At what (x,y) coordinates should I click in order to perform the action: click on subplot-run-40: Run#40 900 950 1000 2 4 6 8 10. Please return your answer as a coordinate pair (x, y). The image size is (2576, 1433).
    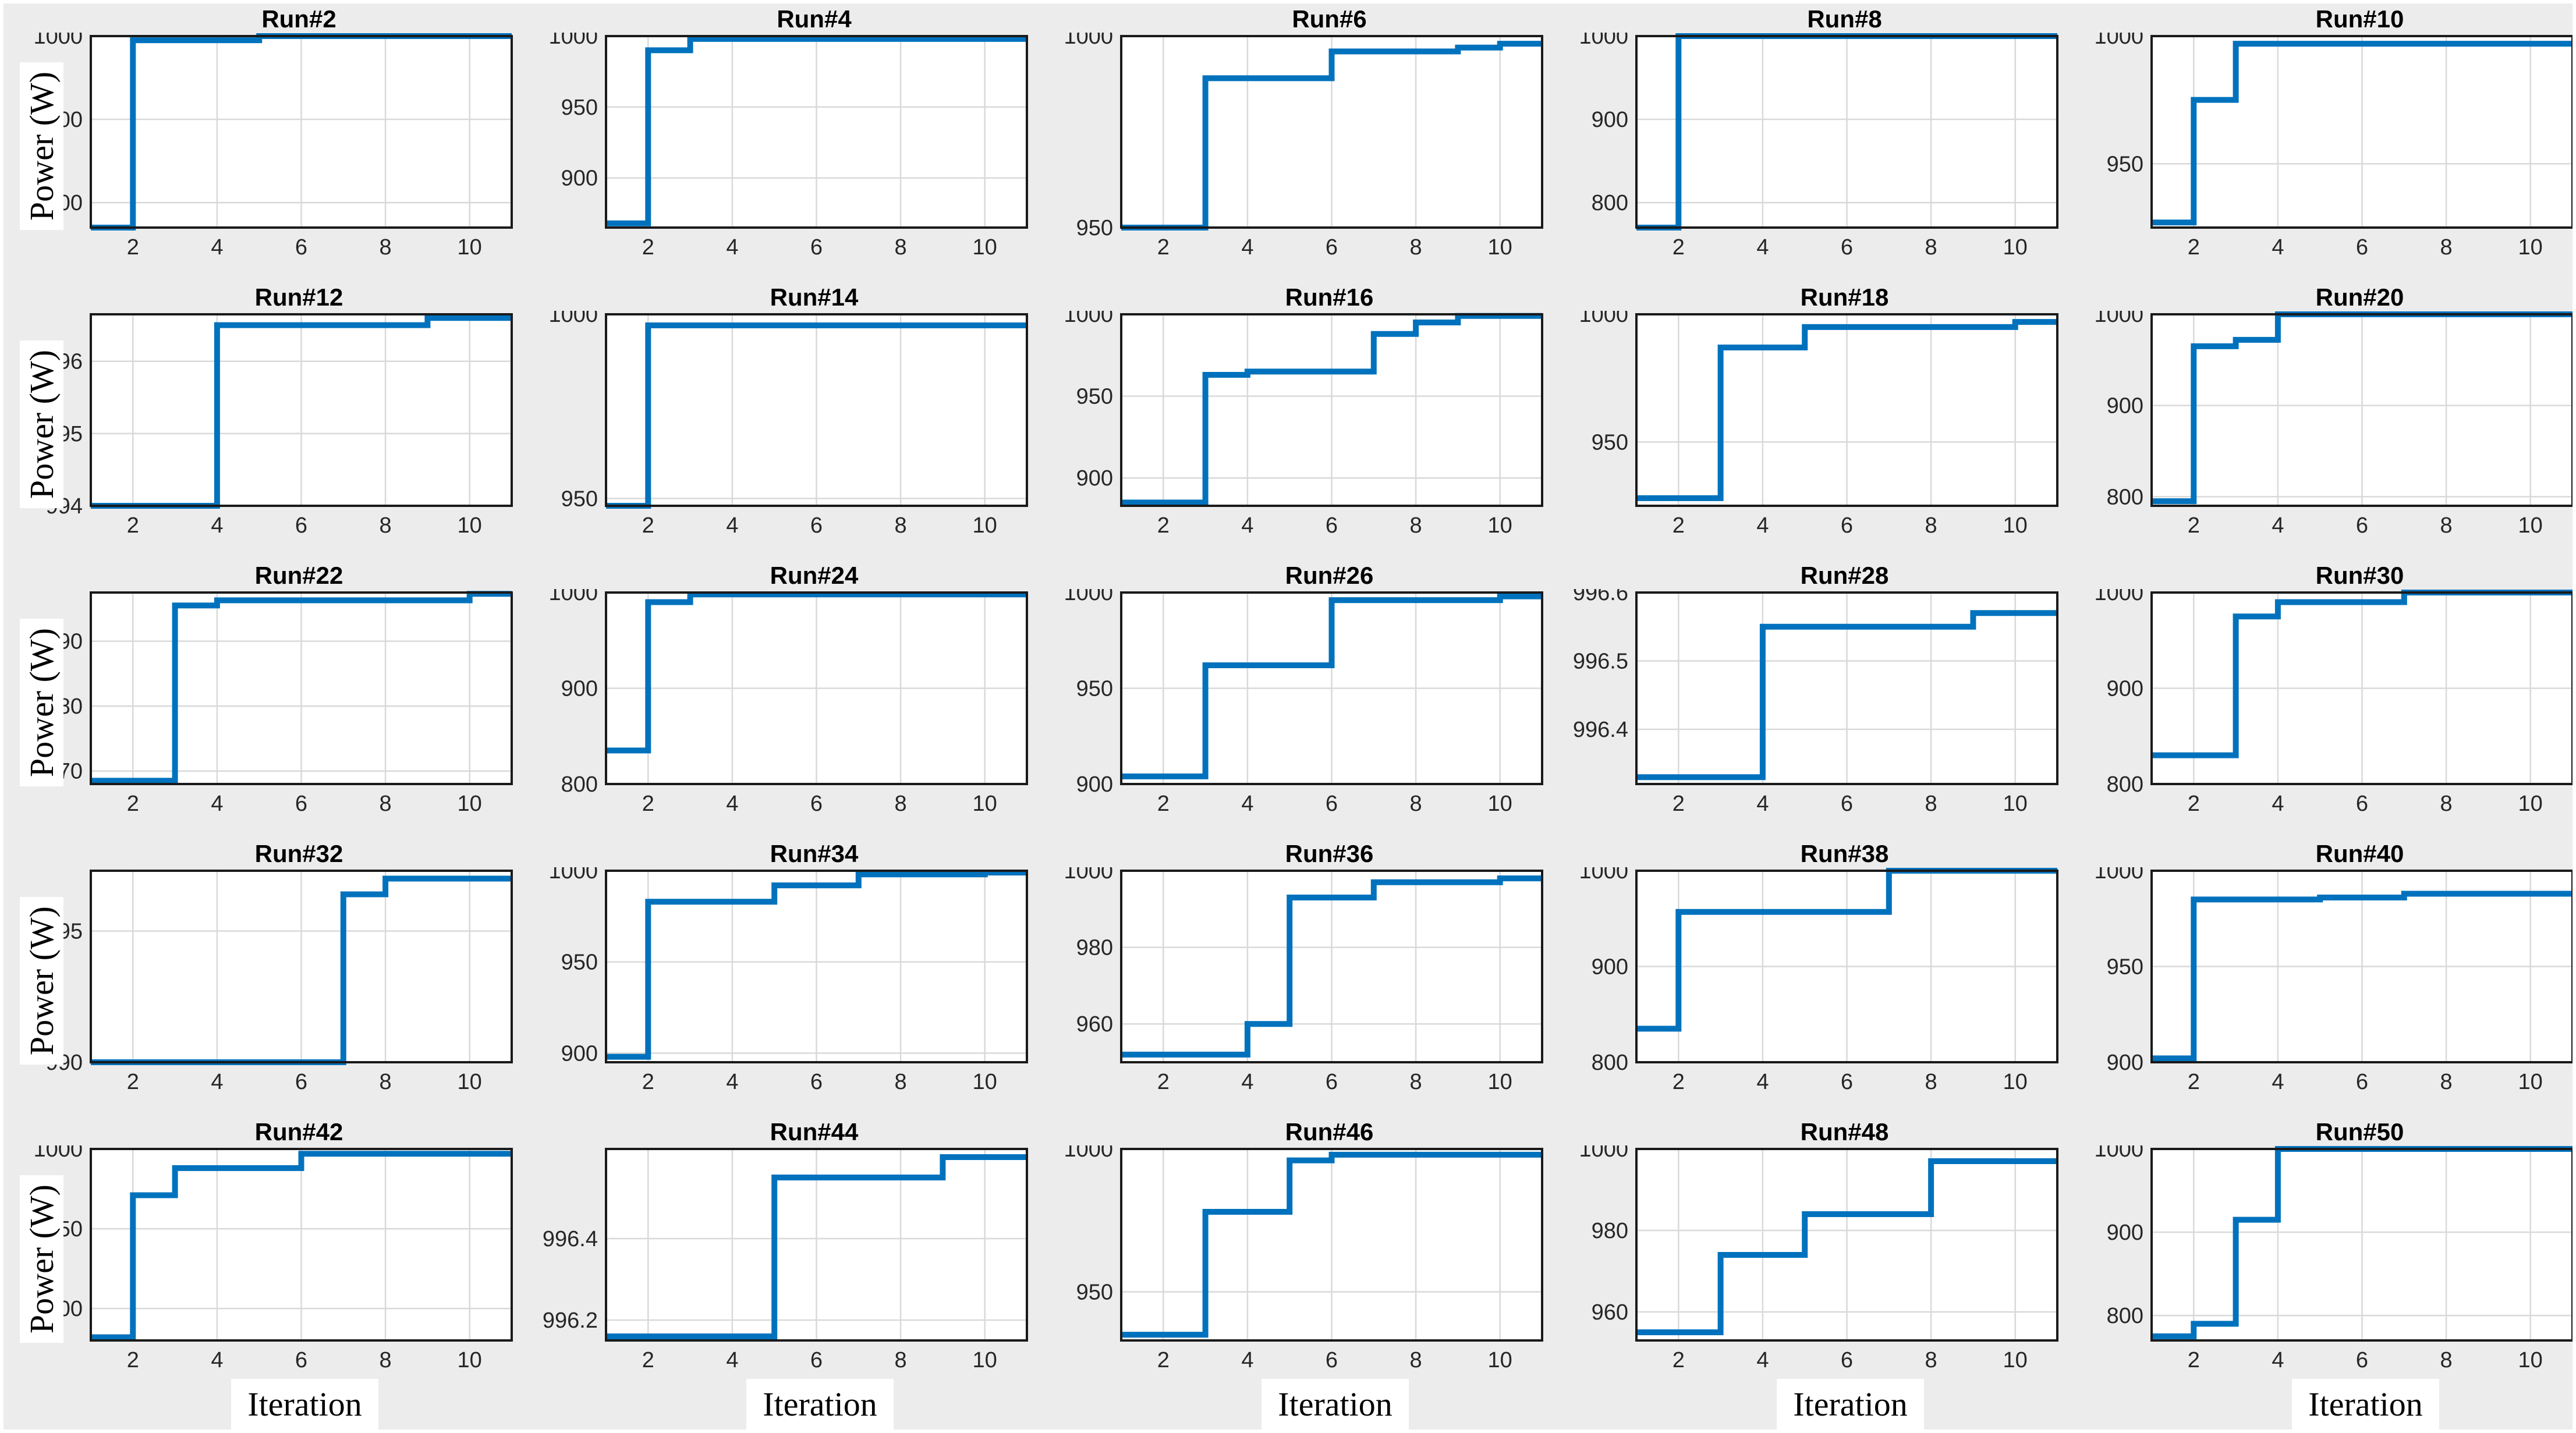
    Looking at the image, I should click on (2318, 977).